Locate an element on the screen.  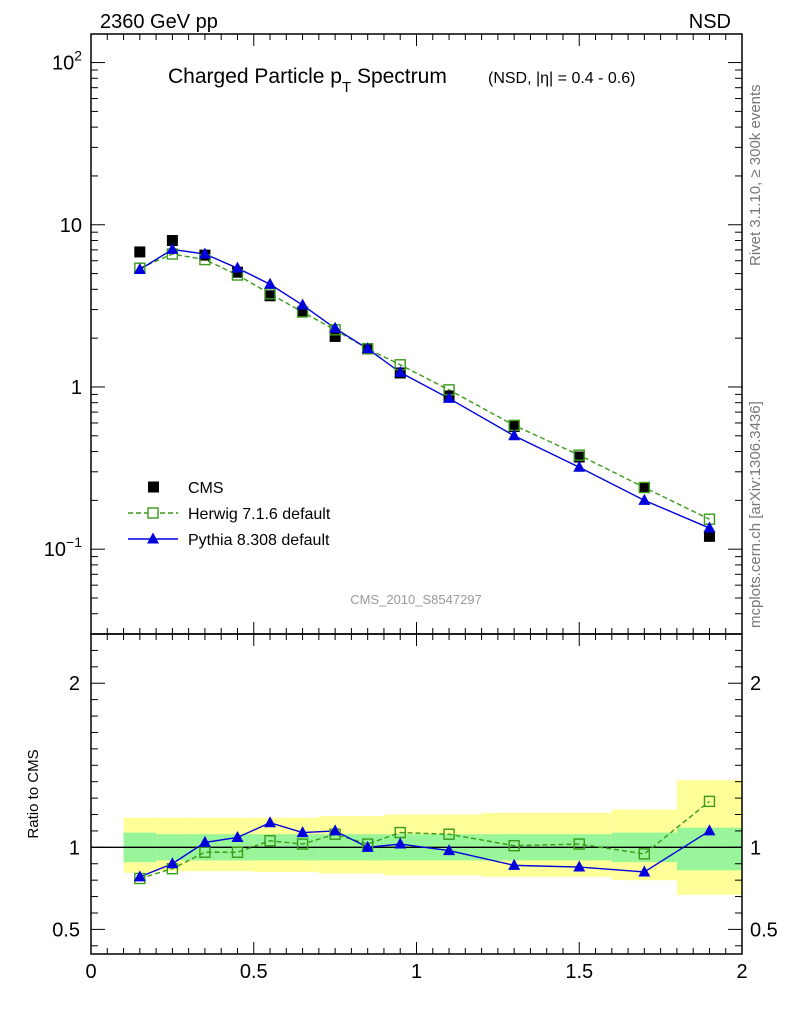
y-tick-label: 10² is located at coordinates (67, 61).